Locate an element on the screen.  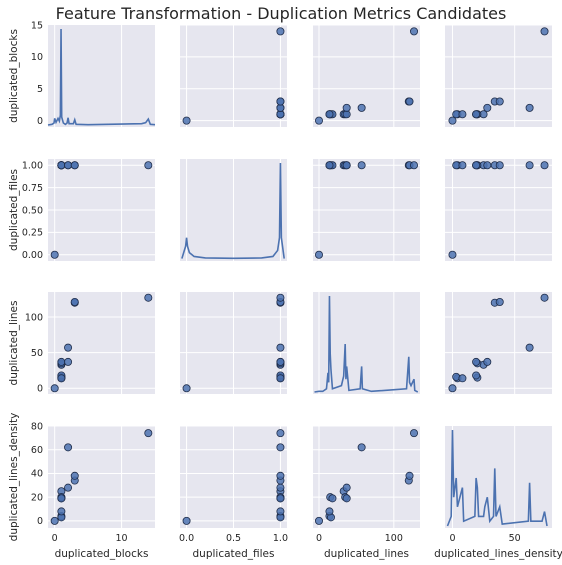
subplot-duplicated_lines_density-vs-duplicated_files: 0.0 0.5 1.0 duplicated_files is located at coordinates (233, 492).